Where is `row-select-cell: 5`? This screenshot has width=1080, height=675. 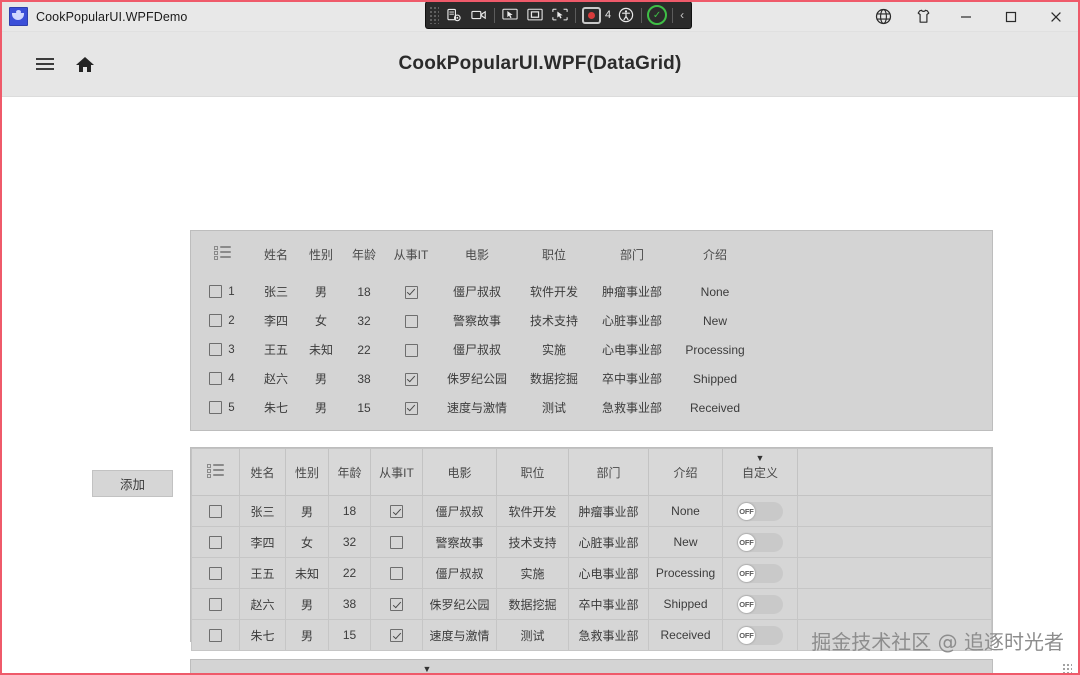 row-select-cell: 5 is located at coordinates (222, 407).